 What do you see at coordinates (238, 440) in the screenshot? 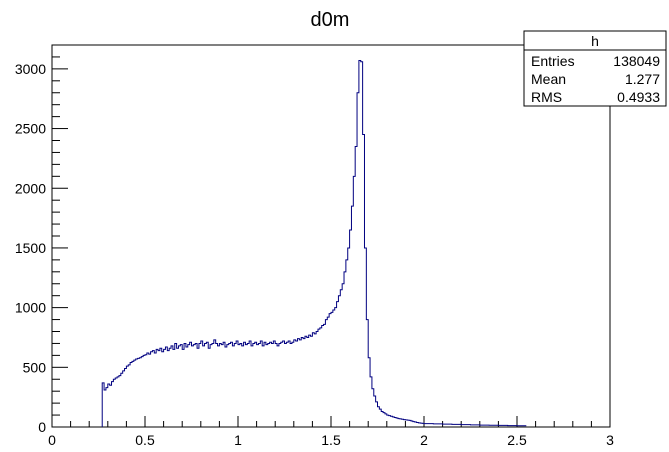
I see `x-tick-label: 1` at bounding box center [238, 440].